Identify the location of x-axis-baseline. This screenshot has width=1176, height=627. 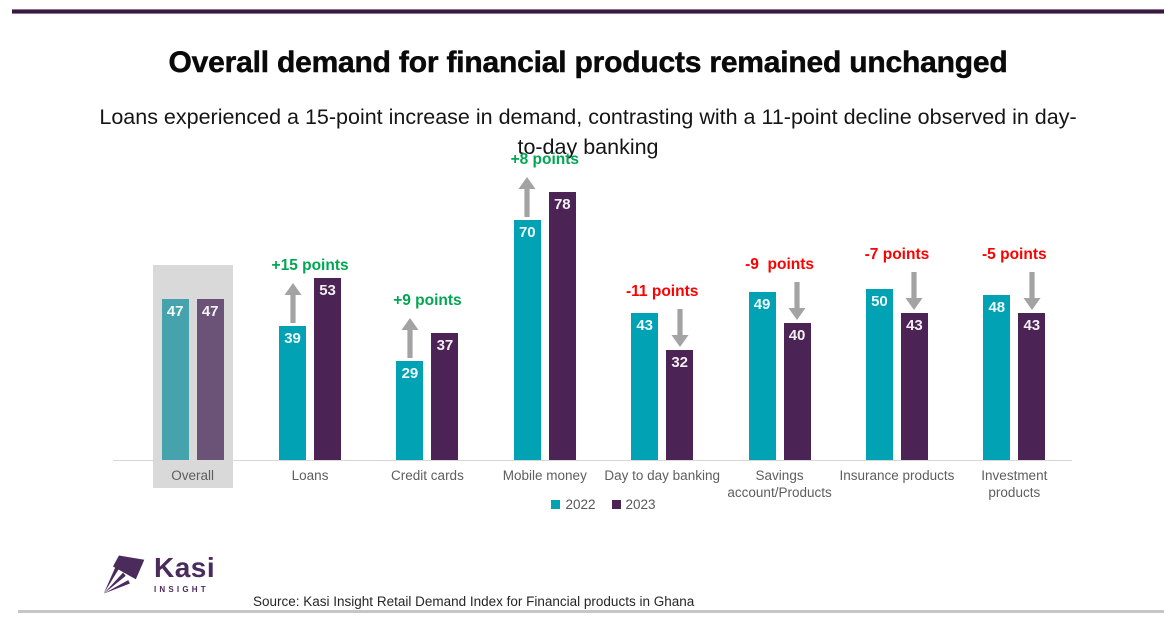
(592, 460).